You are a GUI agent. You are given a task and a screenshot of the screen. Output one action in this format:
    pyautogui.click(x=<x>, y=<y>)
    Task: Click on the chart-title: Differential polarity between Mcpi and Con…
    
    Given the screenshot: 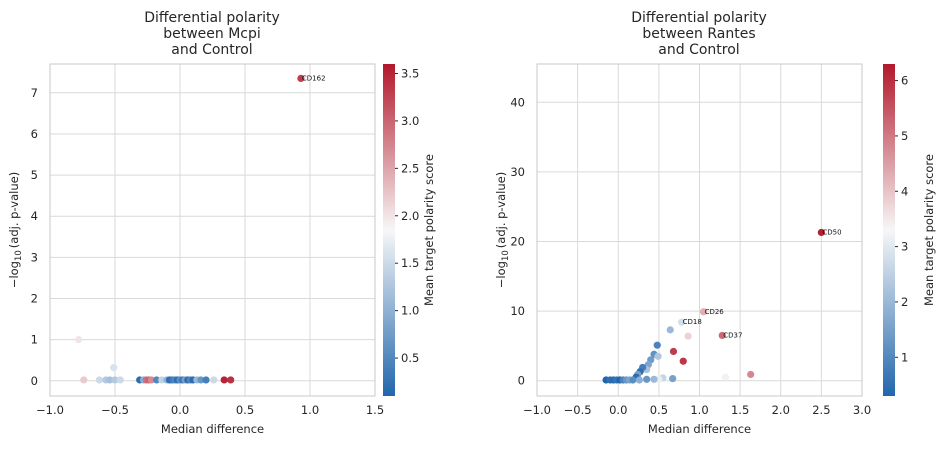 What is the action you would take?
    pyautogui.click(x=212, y=34)
    